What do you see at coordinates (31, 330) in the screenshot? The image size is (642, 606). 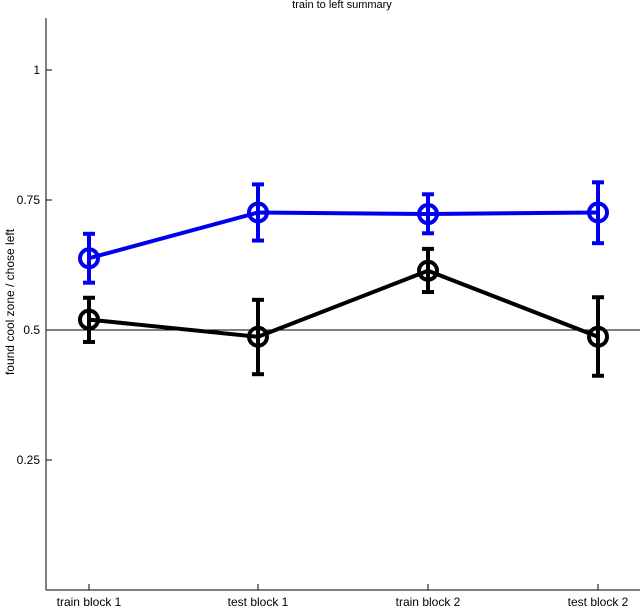 I see `y-tick-label: 0.5` at bounding box center [31, 330].